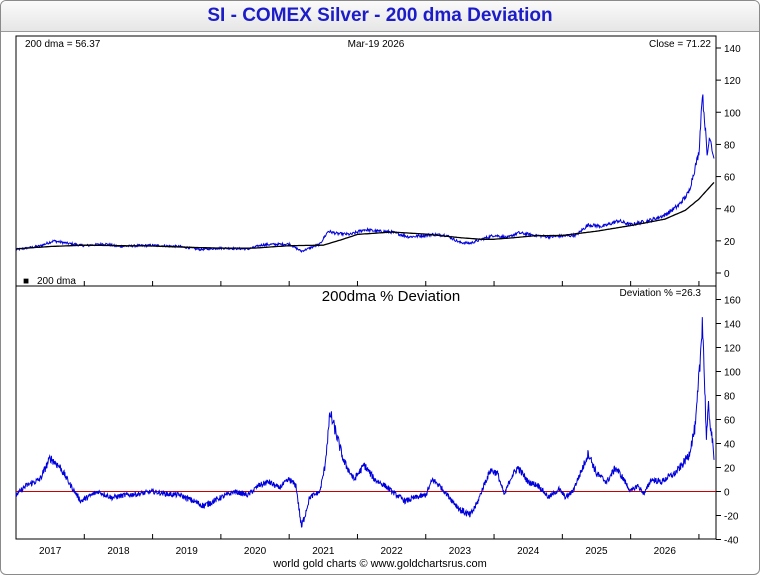  What do you see at coordinates (730, 469) in the screenshot?
I see `deviation-y-tick-label: 20` at bounding box center [730, 469].